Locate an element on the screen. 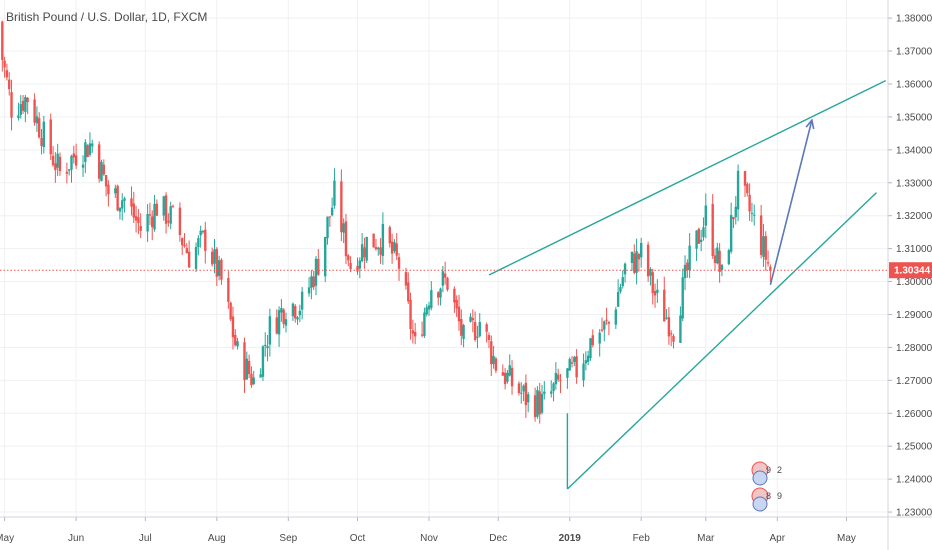  x-tick-label: May is located at coordinates (846, 538).